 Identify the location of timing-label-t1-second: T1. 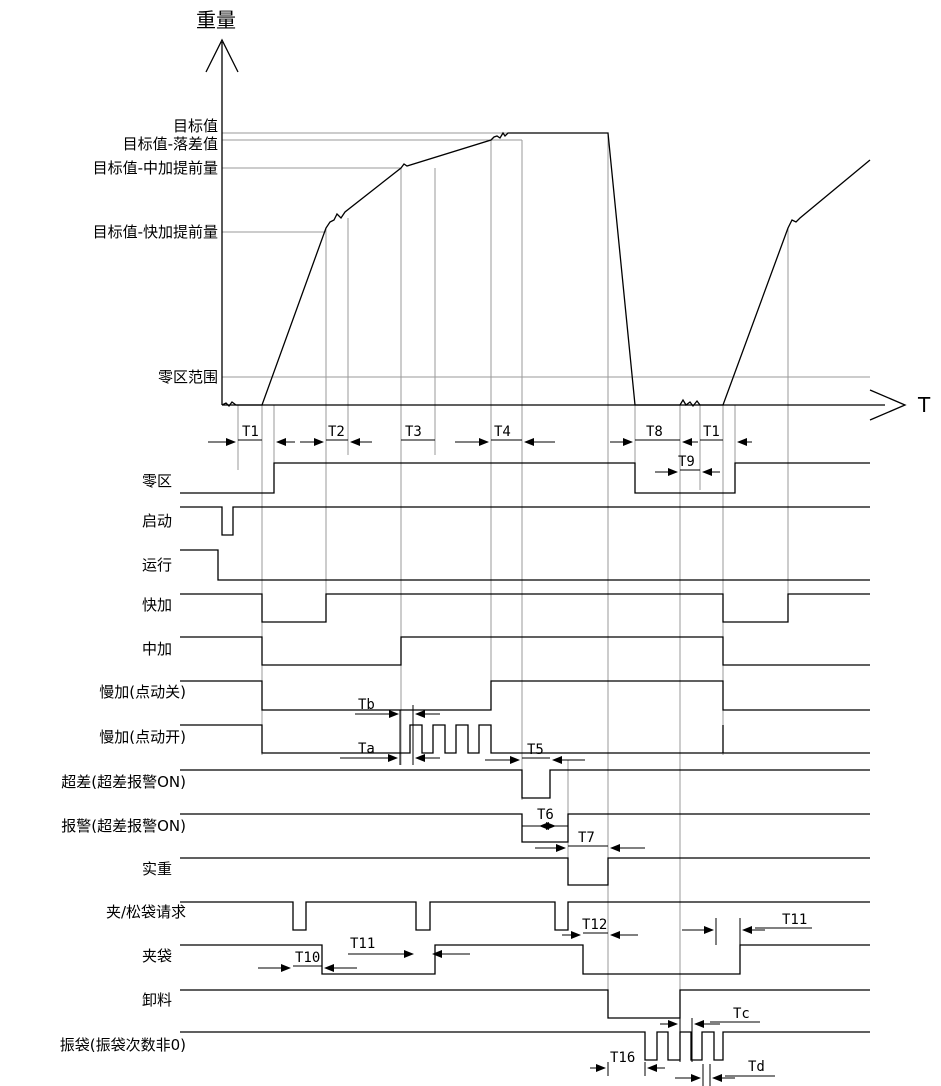
(711, 432).